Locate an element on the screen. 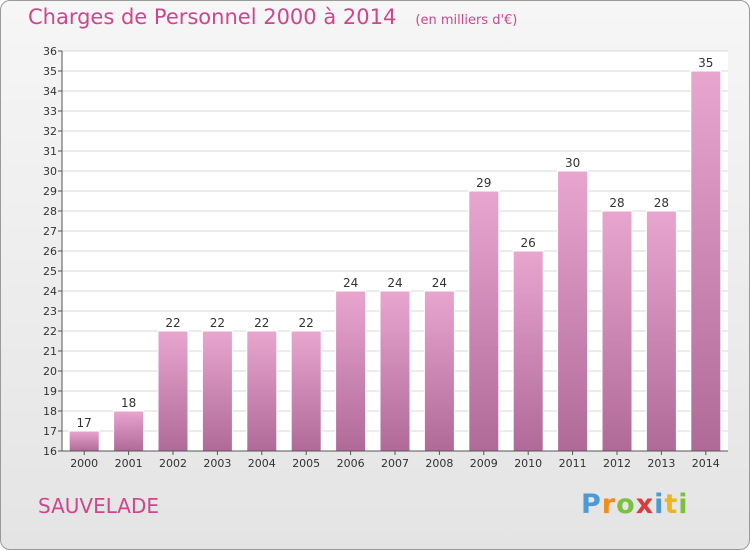 The image size is (750, 550). bar-2001 is located at coordinates (129, 431).